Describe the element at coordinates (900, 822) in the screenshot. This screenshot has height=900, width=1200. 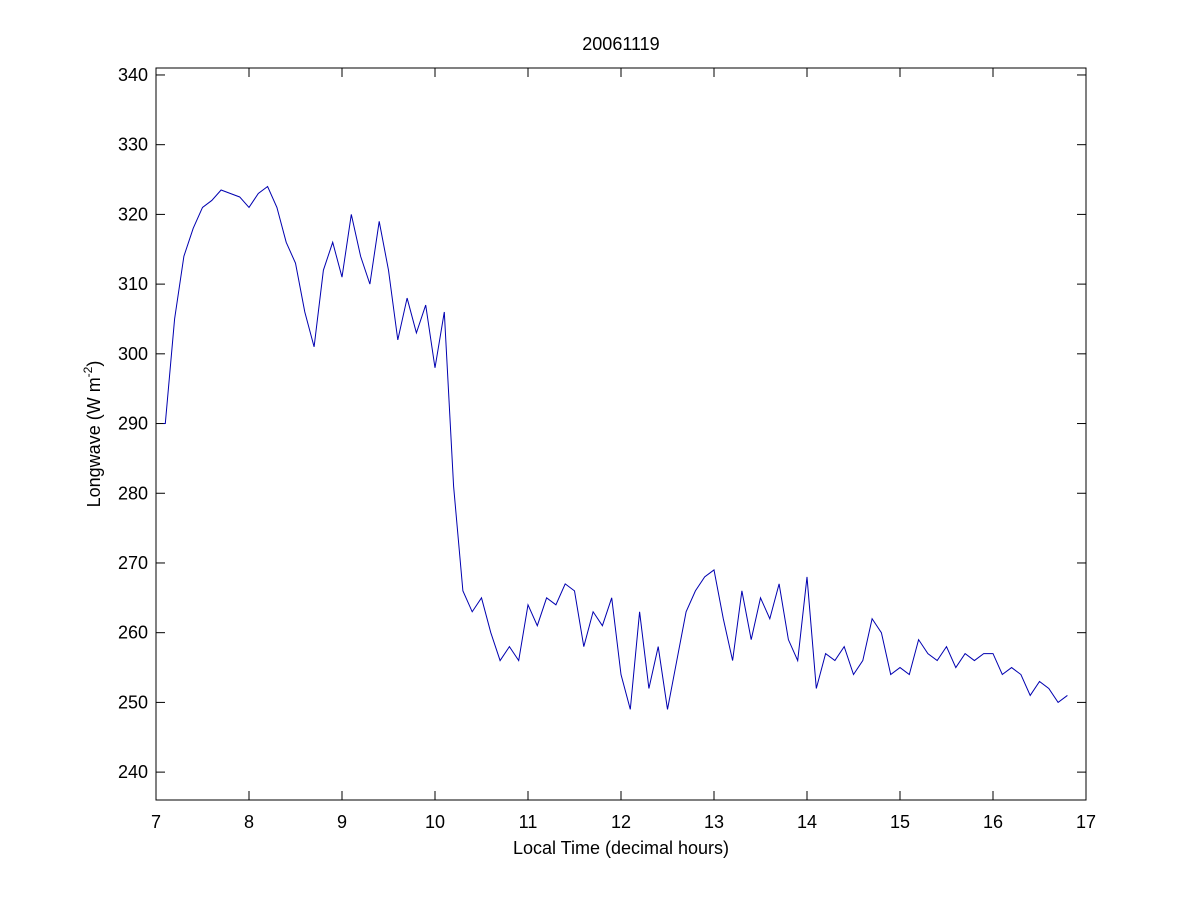
I see `x-tick-label: 15` at that location.